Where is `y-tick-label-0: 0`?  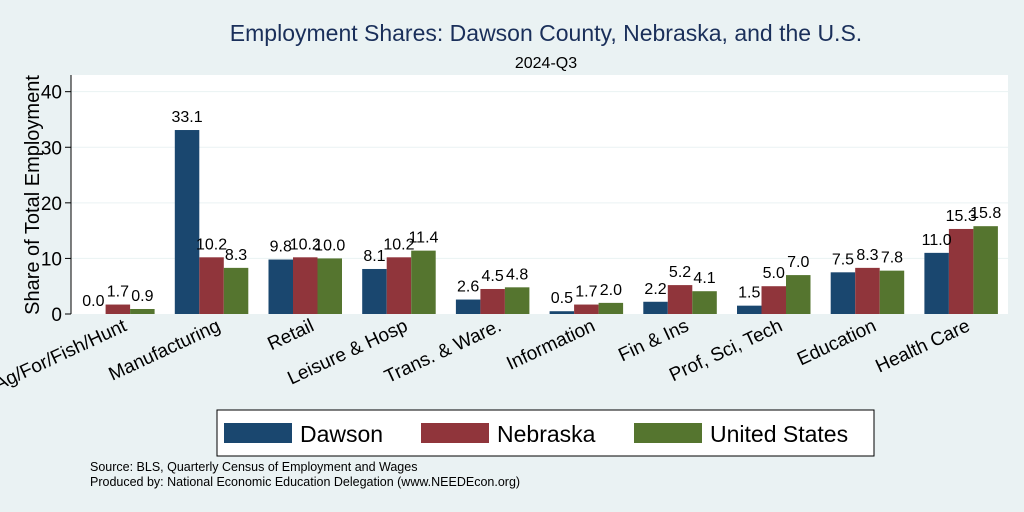
y-tick-label-0: 0 is located at coordinates (56, 315).